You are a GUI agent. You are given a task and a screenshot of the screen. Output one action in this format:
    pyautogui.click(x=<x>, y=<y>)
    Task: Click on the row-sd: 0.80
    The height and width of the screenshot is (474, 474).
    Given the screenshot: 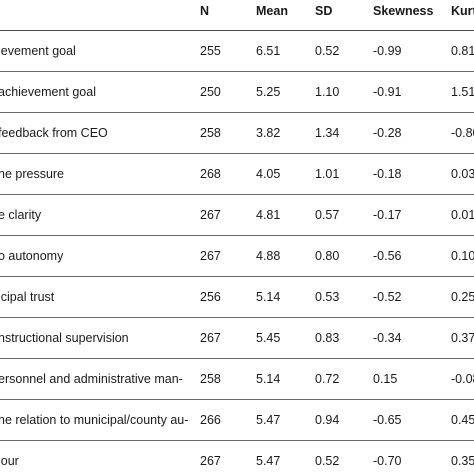 What is the action you would take?
    pyautogui.click(x=327, y=256)
    